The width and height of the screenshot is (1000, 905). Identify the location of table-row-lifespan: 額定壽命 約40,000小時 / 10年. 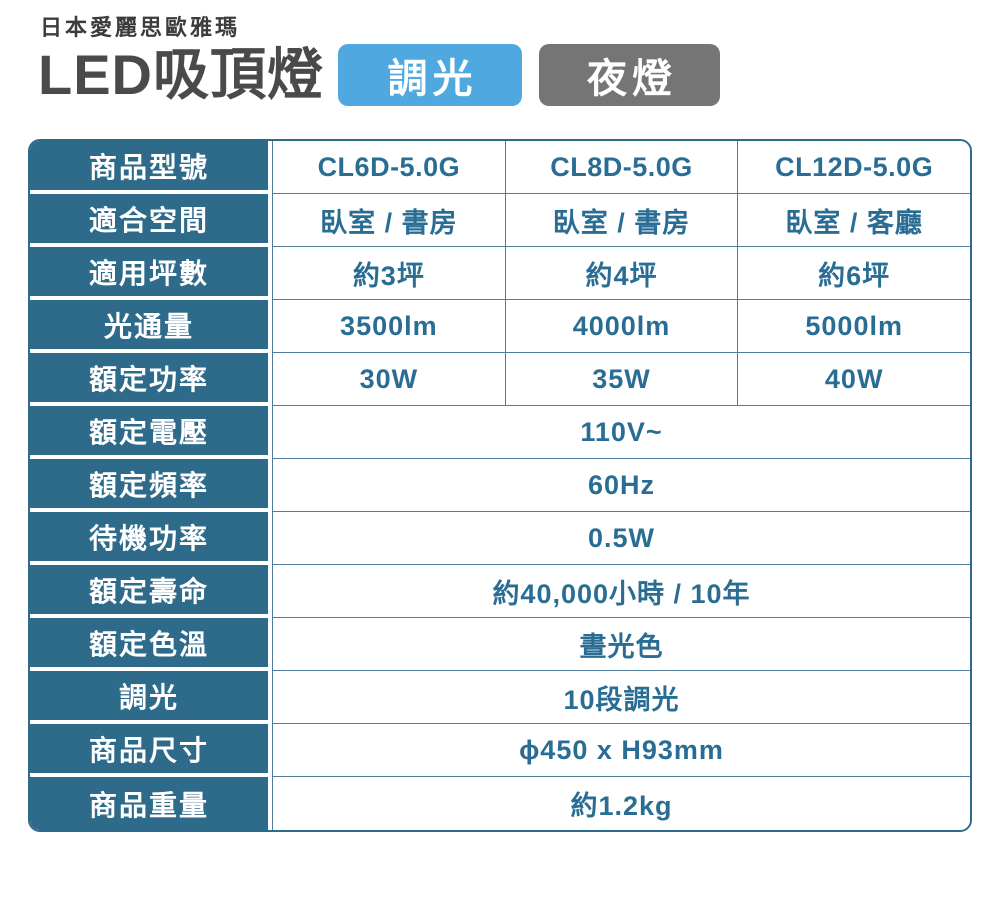
(500, 591).